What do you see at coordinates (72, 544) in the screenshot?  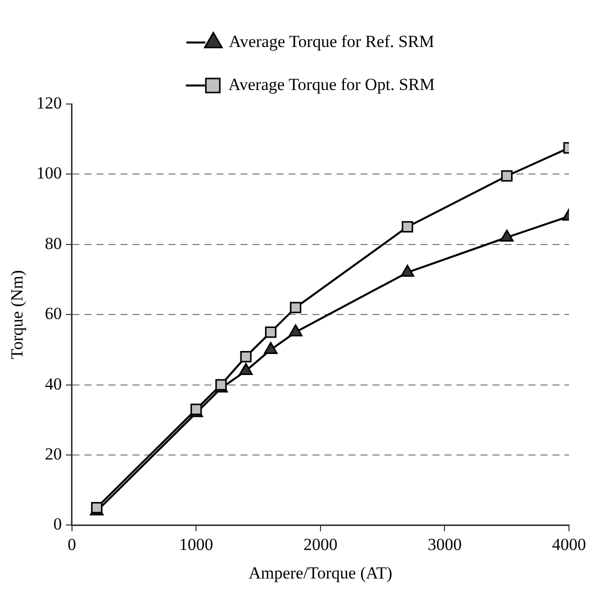 I see `x-tick-label: 0` at bounding box center [72, 544].